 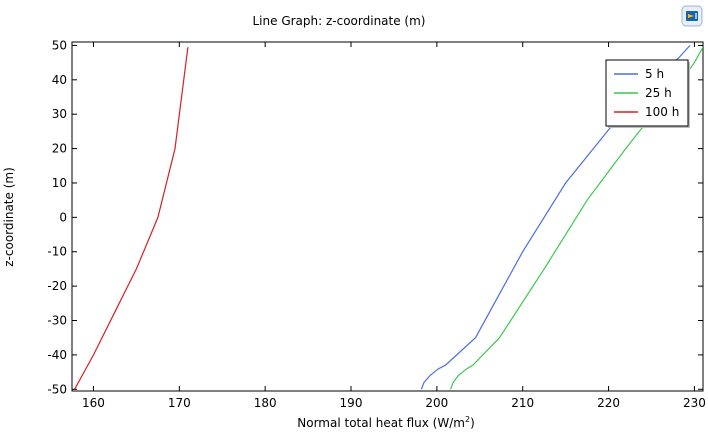 I want to click on x-tick-label: 170, so click(x=179, y=403).